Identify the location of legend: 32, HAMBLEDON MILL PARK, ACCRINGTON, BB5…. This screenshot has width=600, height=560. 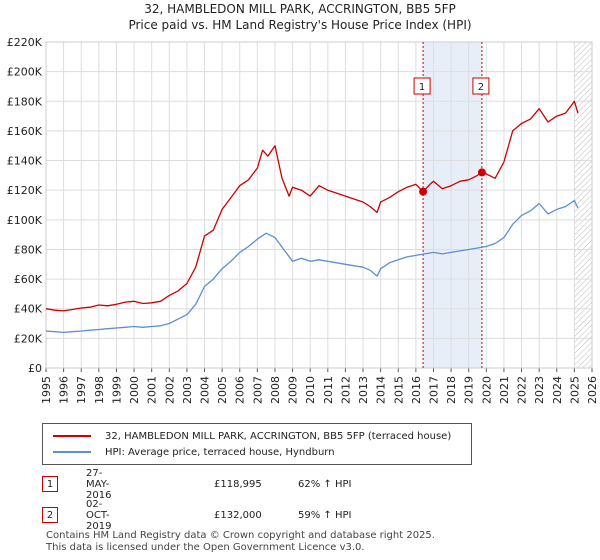
(257, 444).